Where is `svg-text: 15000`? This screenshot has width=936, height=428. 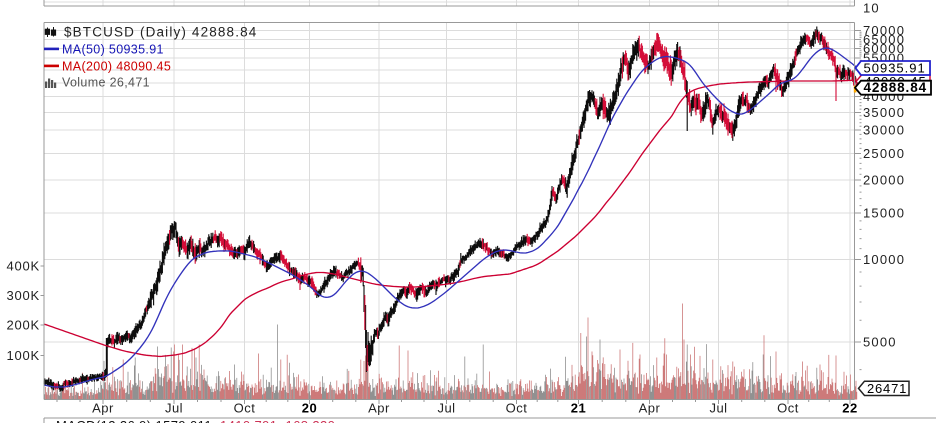
svg-text: 15000 is located at coordinates (884, 213).